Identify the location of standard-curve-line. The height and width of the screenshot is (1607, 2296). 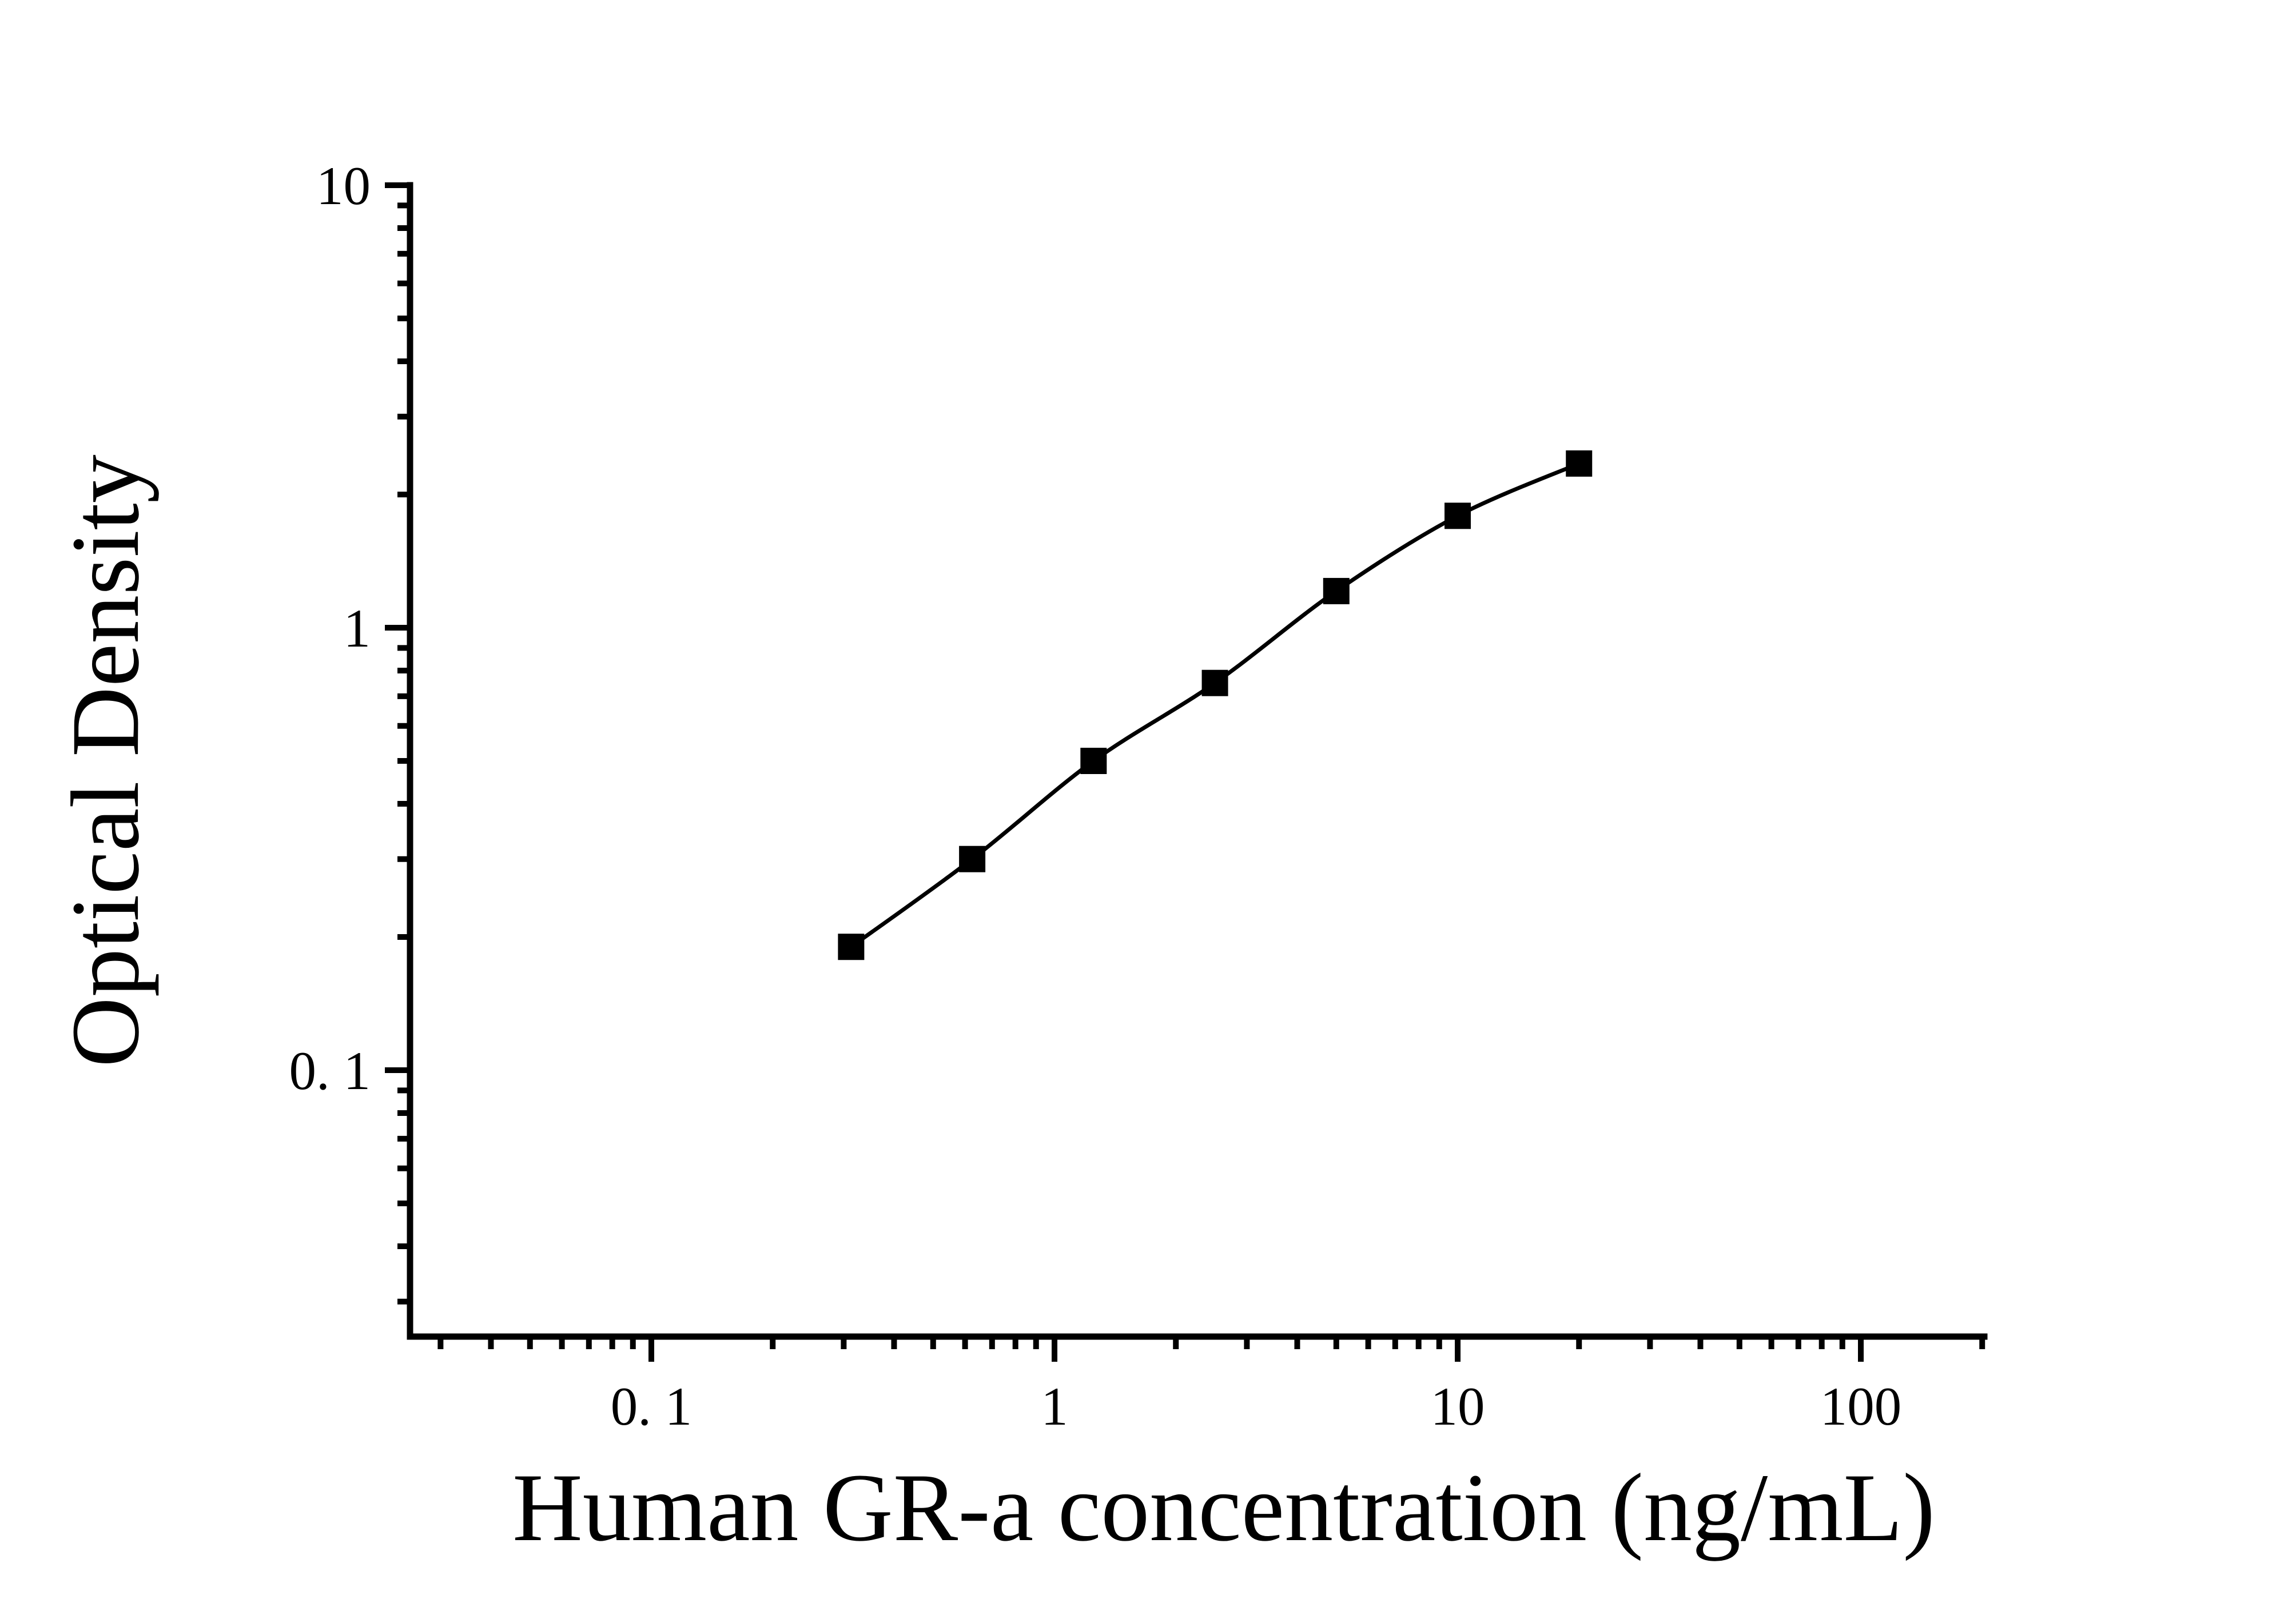
(1215, 705).